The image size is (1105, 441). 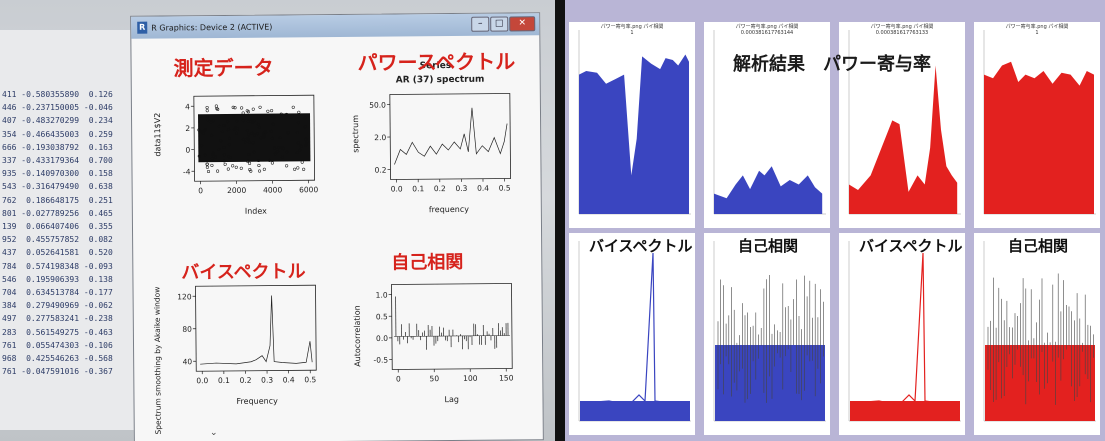 I want to click on tile-label: 自己相関, so click(x=768, y=246).